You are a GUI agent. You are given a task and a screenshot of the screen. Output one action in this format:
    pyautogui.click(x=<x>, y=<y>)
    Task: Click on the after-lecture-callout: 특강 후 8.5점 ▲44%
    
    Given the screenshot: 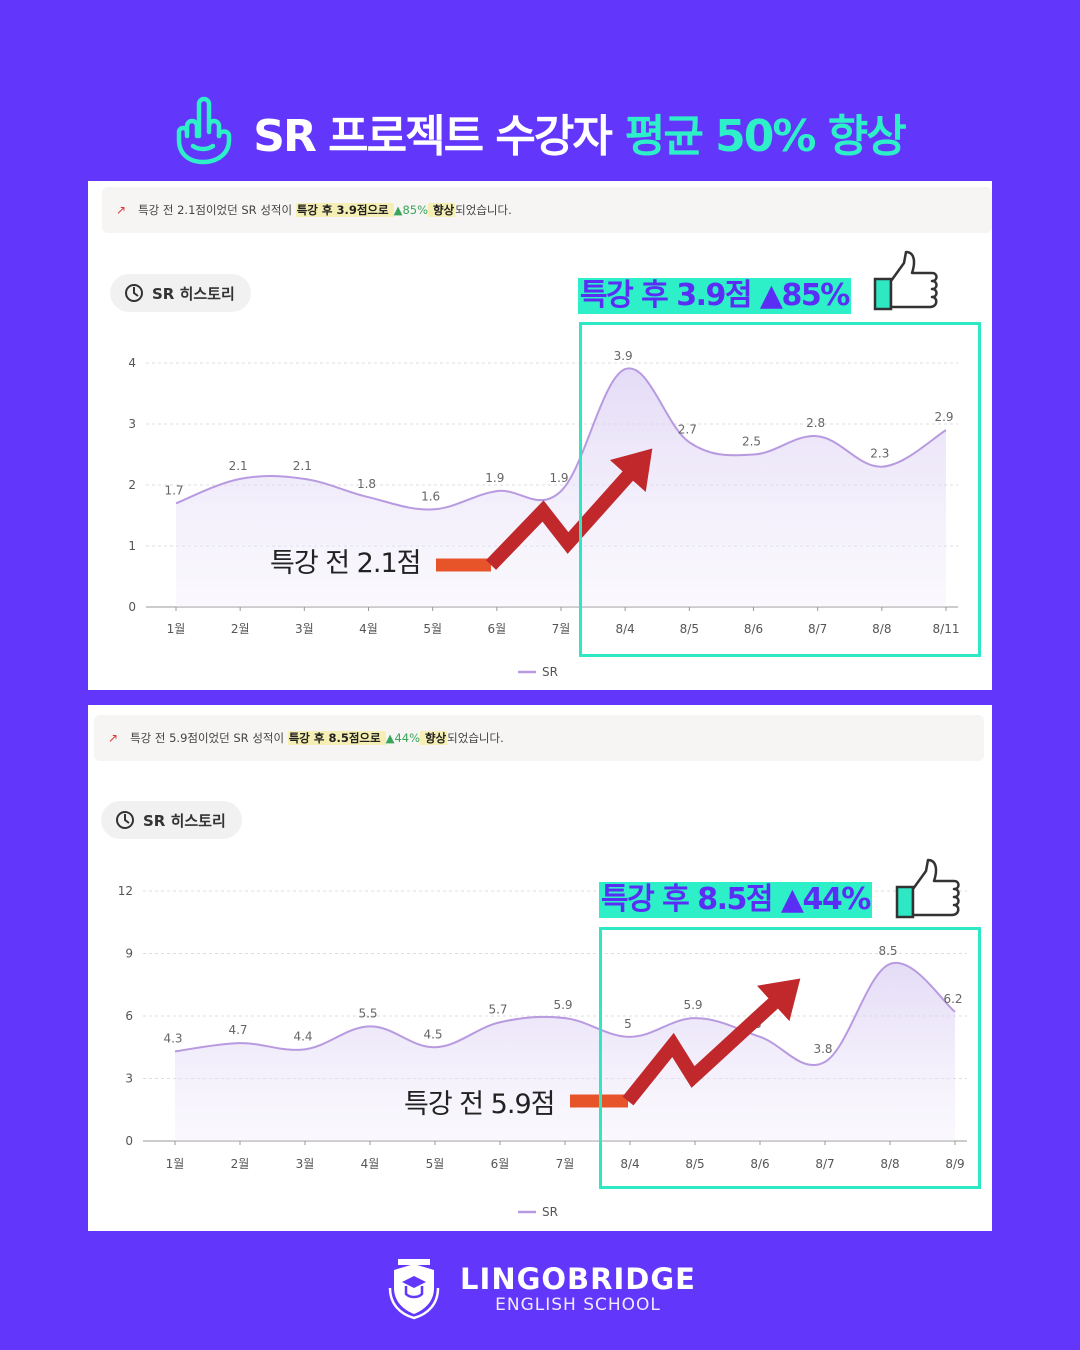 What is the action you would take?
    pyautogui.click(x=735, y=900)
    